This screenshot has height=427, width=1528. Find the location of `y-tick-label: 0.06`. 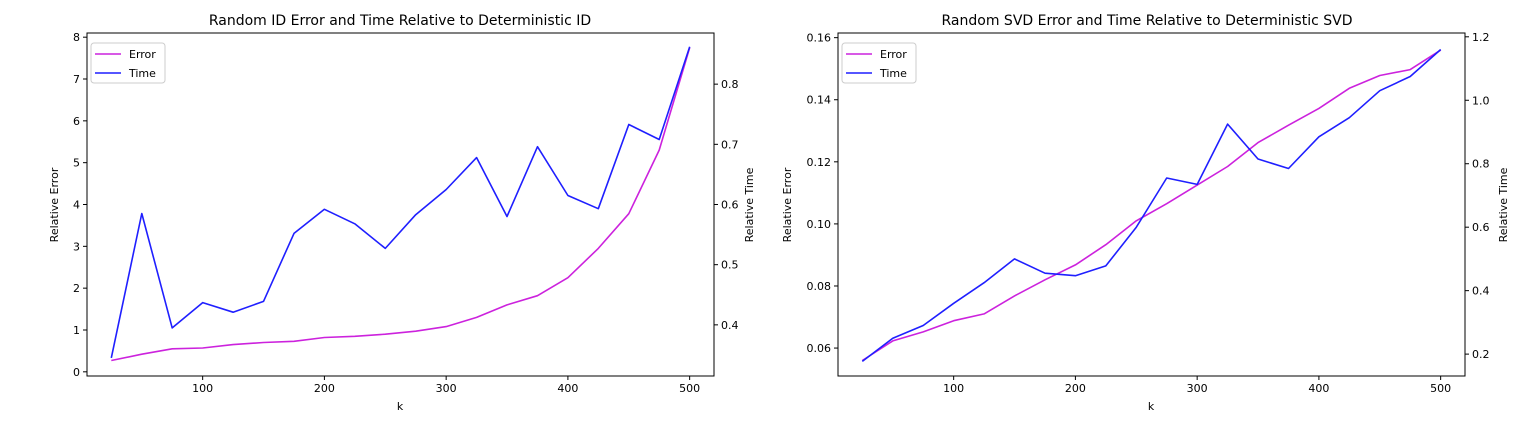

y-tick-label: 0.06 is located at coordinates (819, 348).